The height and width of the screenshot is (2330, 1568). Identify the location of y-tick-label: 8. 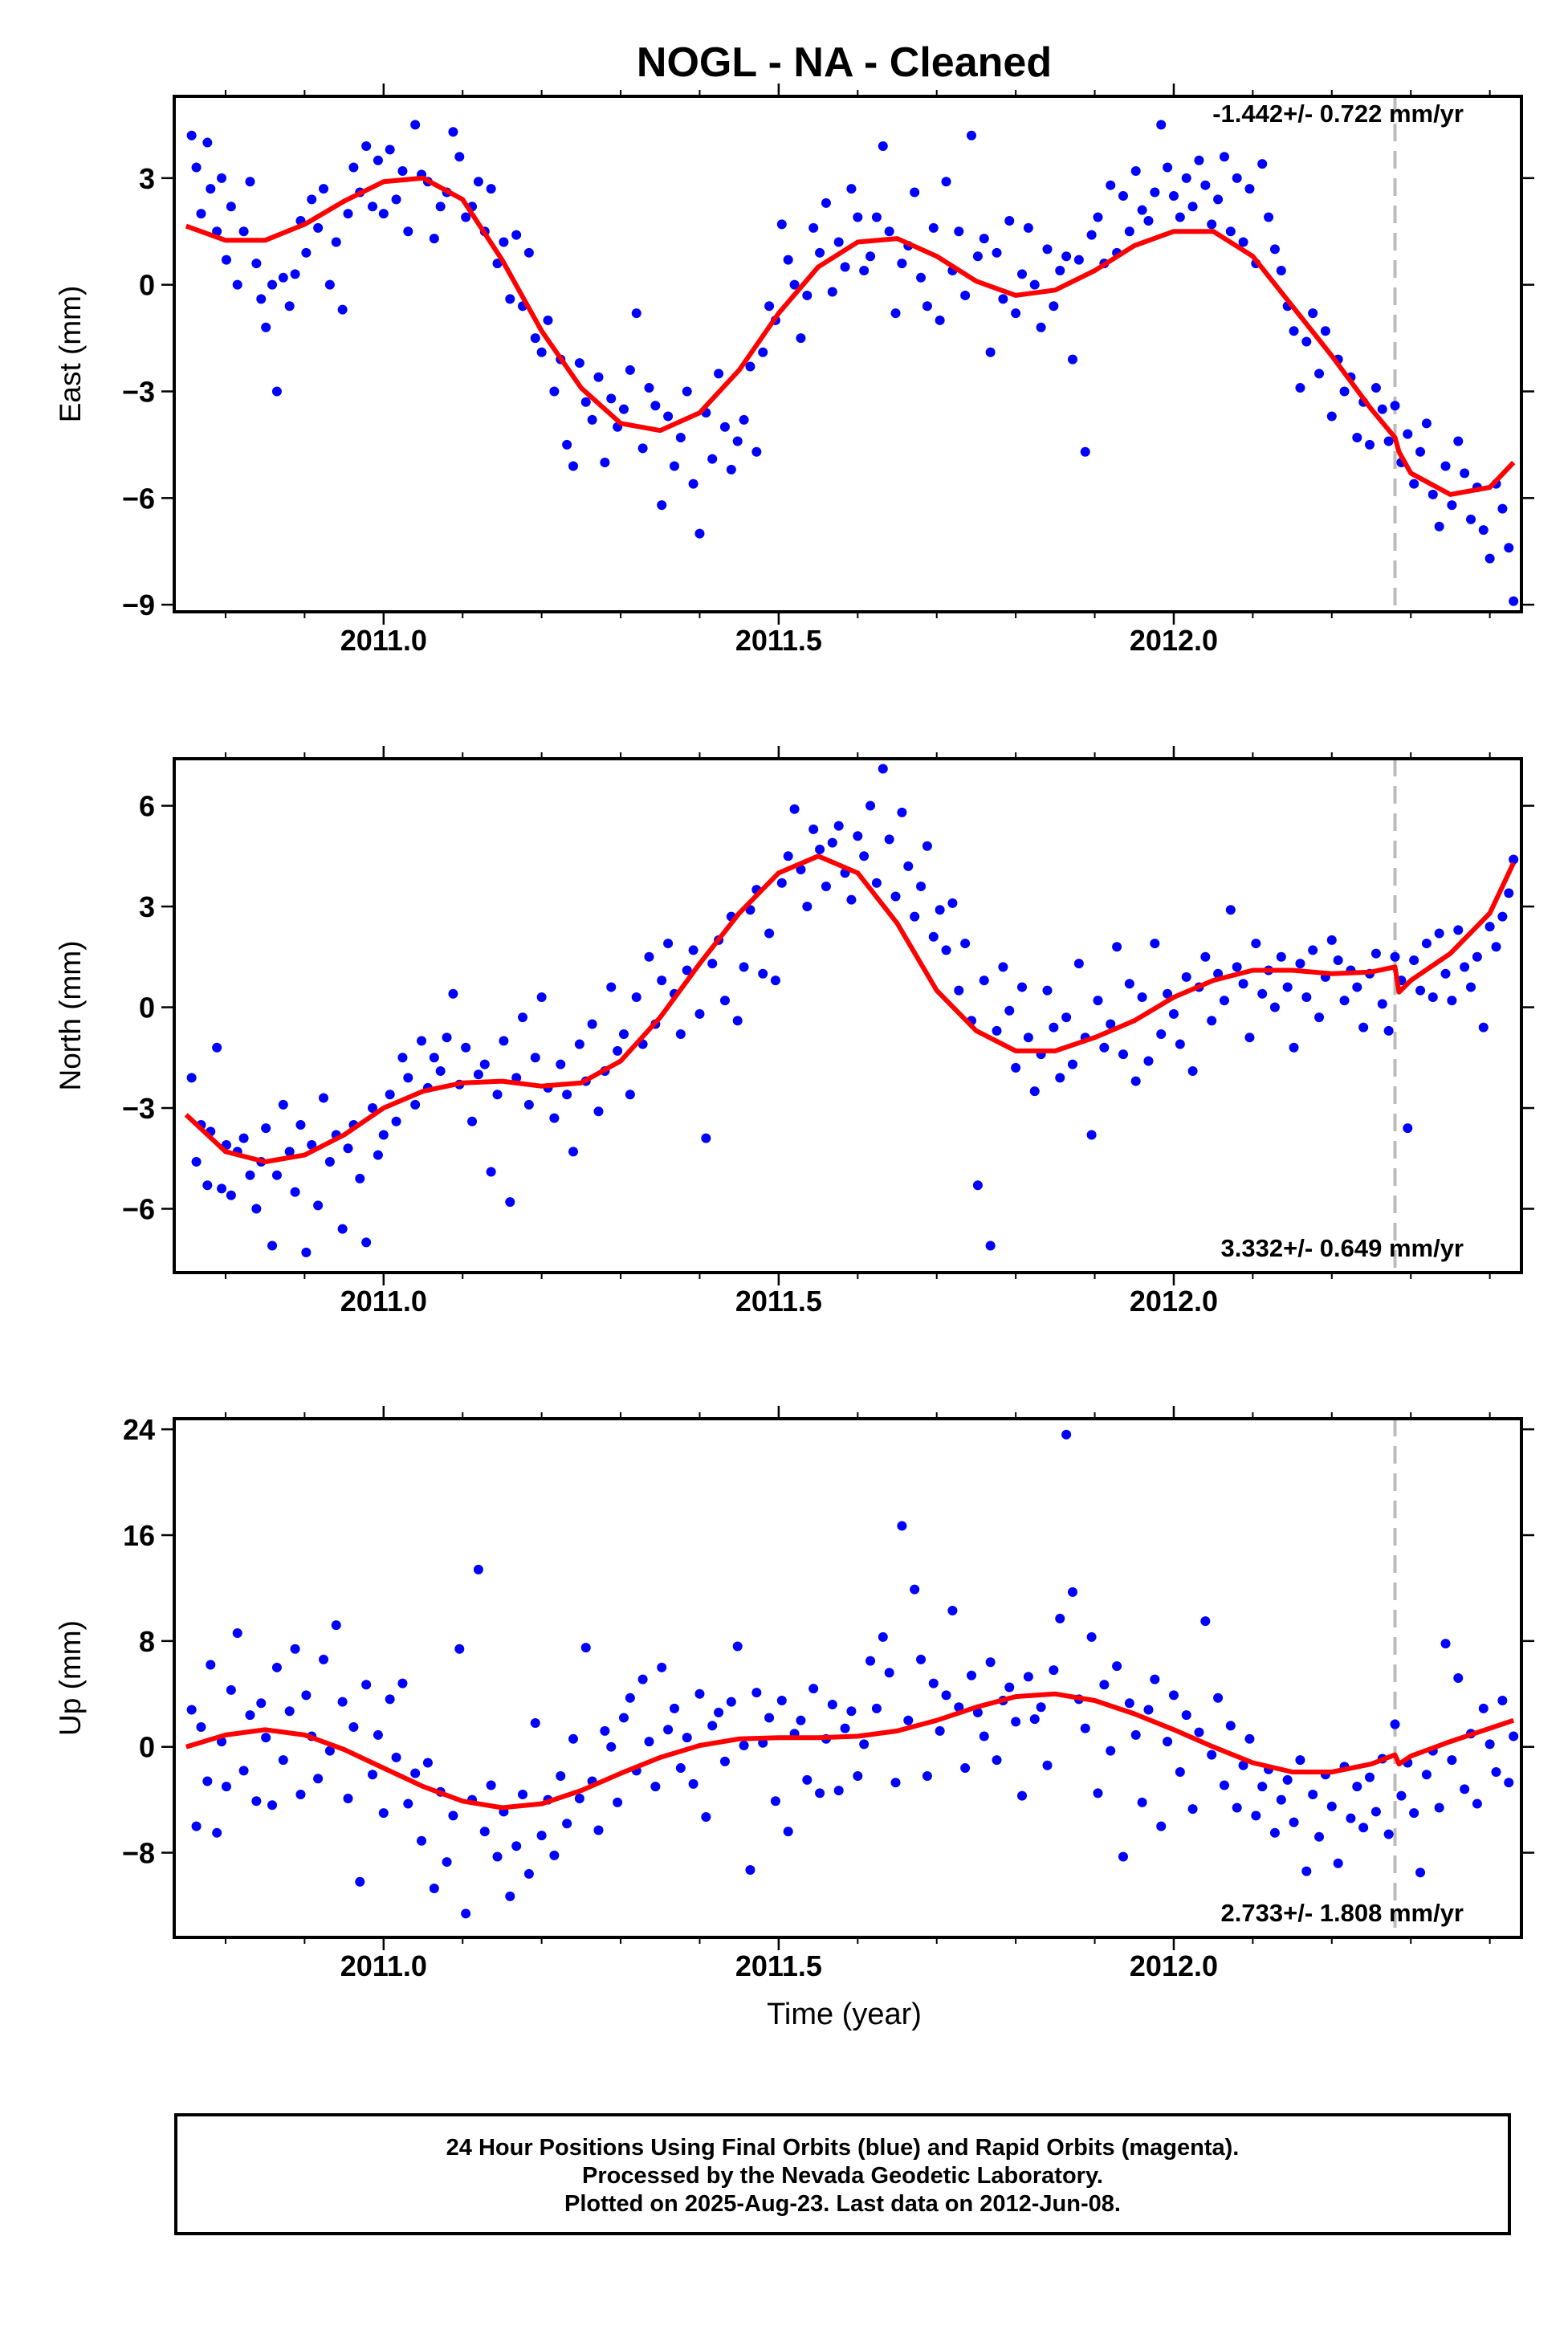
(147, 1641).